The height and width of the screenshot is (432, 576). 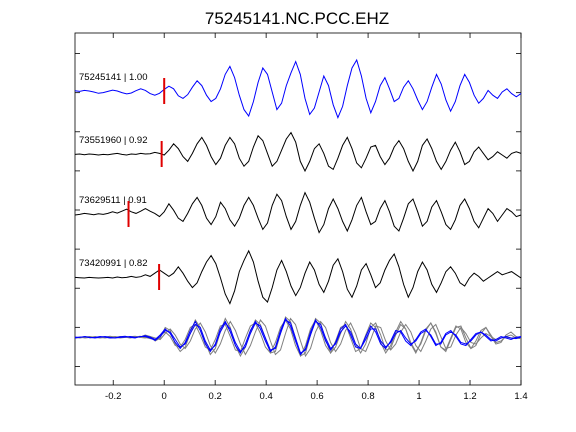 I want to click on trace-4-label: 73420991 | 0.82, so click(x=113, y=263).